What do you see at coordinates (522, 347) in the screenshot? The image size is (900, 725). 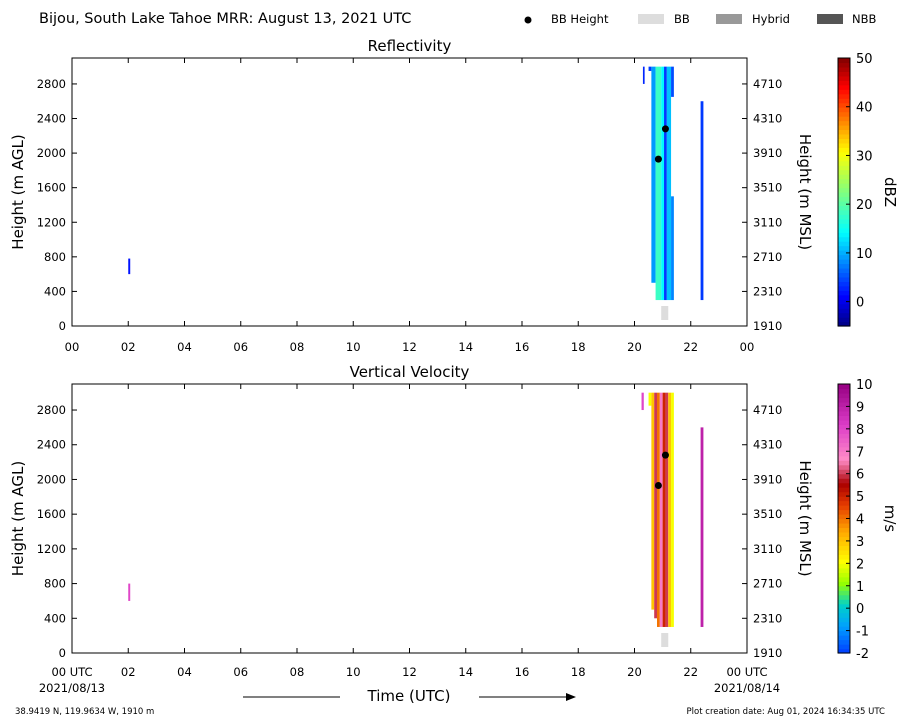 I see `x-tick-label: 16` at bounding box center [522, 347].